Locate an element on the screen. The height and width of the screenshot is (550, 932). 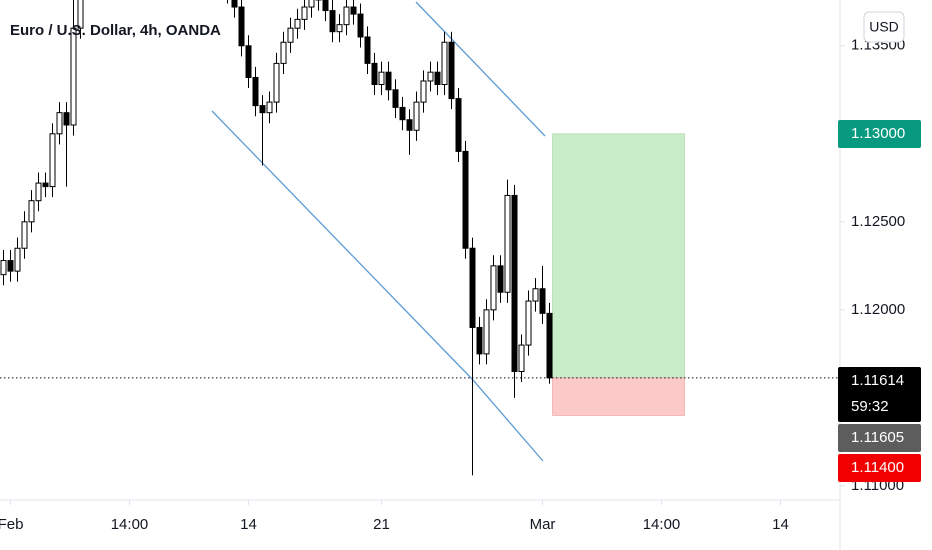
x-tick-label: Mar is located at coordinates (543, 524).